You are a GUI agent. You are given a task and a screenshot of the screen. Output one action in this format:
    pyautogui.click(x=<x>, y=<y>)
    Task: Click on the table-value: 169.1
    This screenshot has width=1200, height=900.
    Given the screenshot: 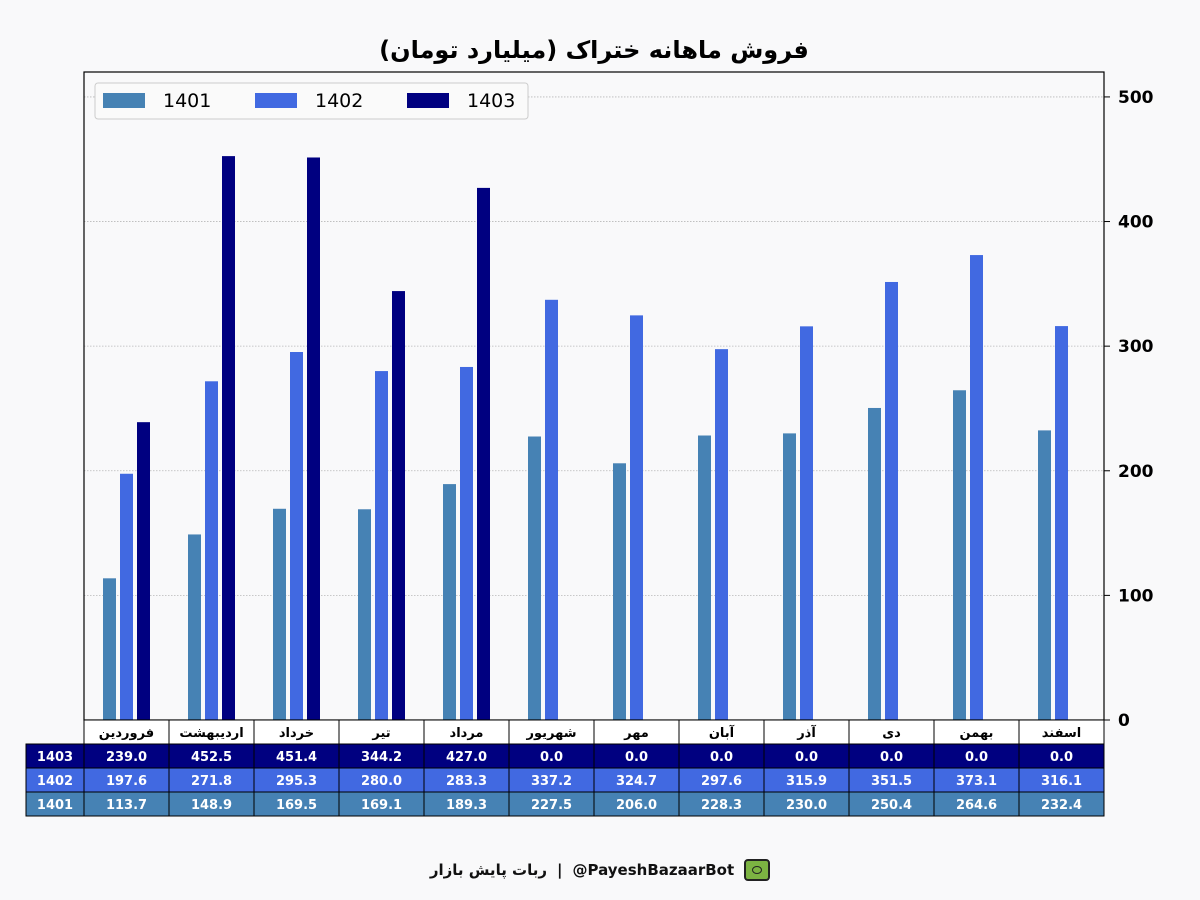 What is the action you would take?
    pyautogui.click(x=381, y=805)
    